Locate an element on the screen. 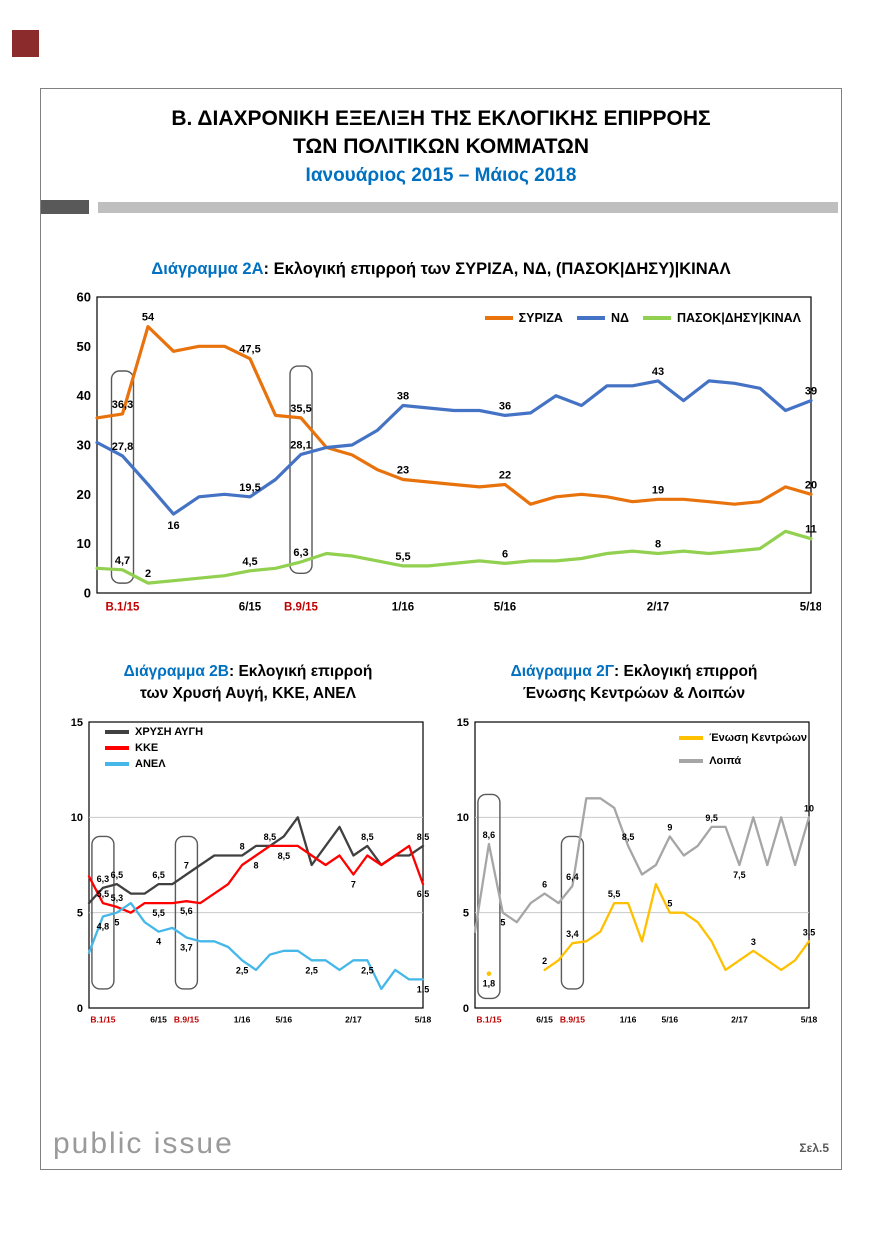  svg-text: 47,5 is located at coordinates (249, 350).